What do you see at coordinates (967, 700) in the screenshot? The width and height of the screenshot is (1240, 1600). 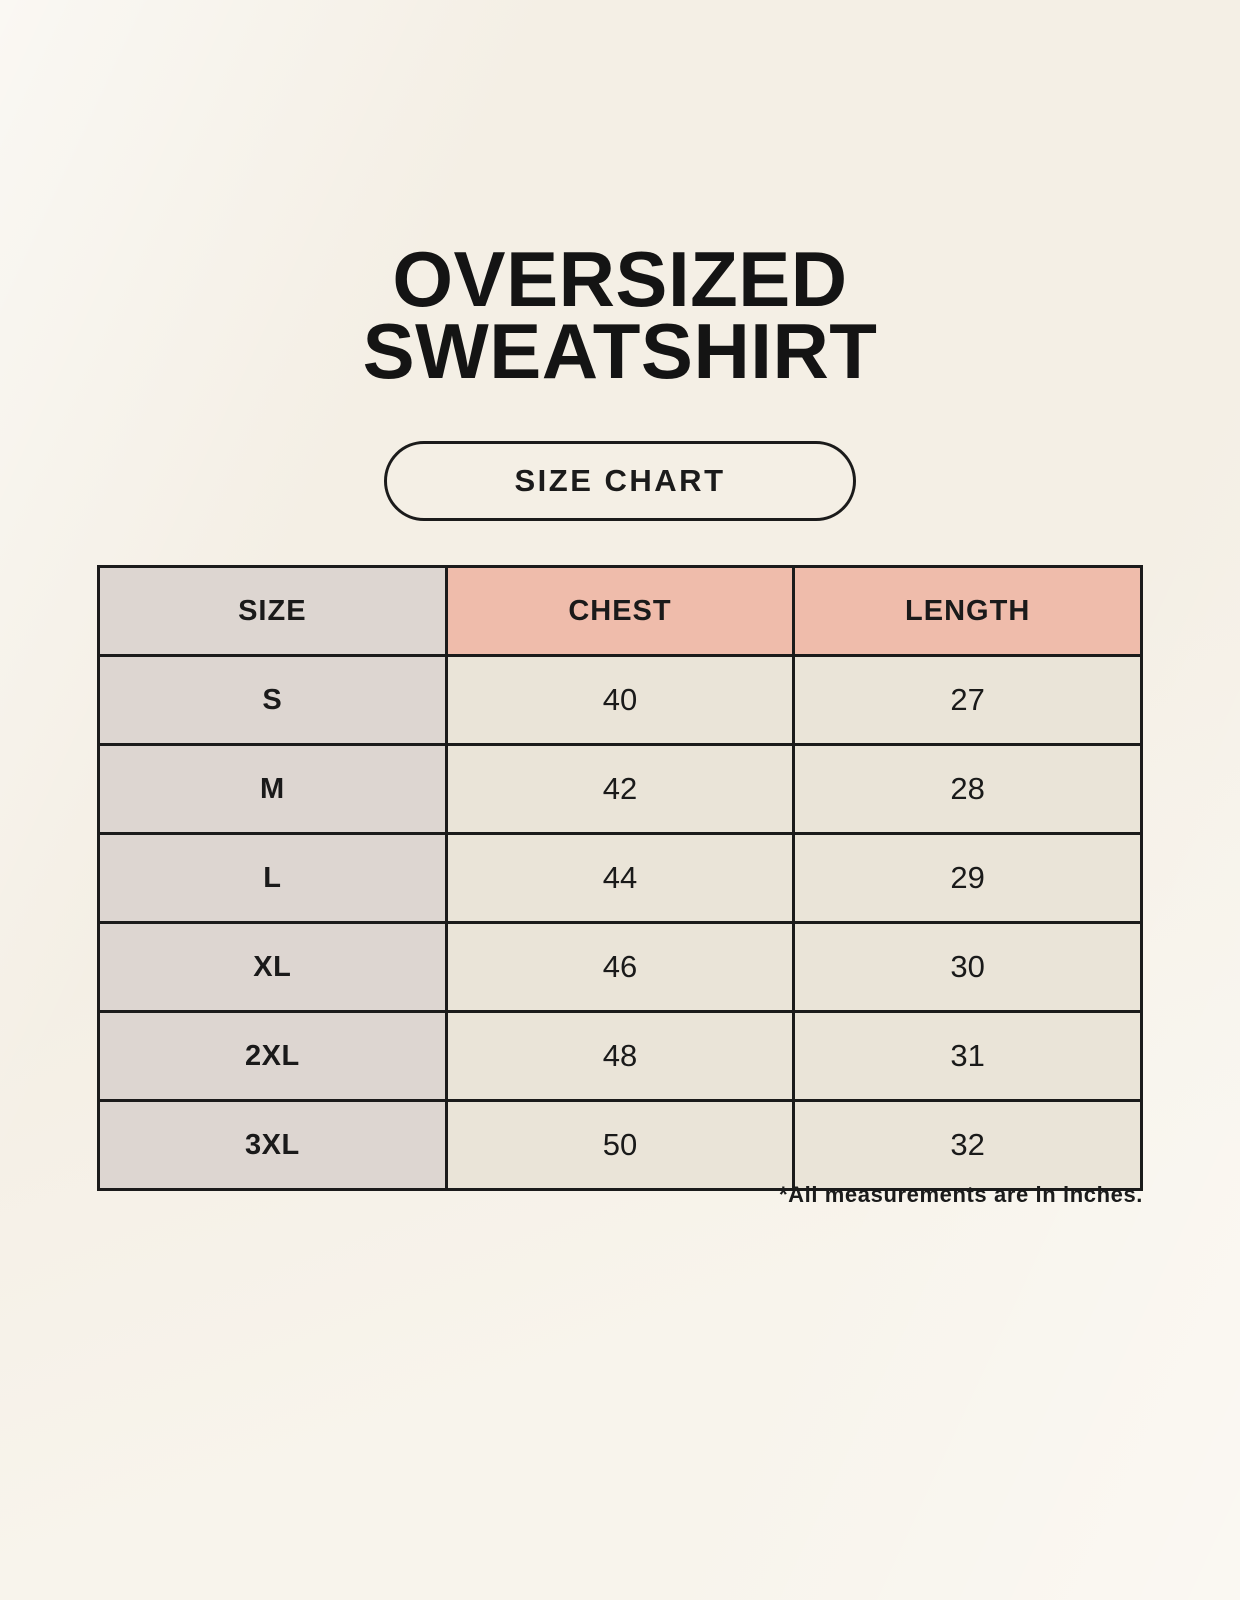 I see `length-cell: 27` at bounding box center [967, 700].